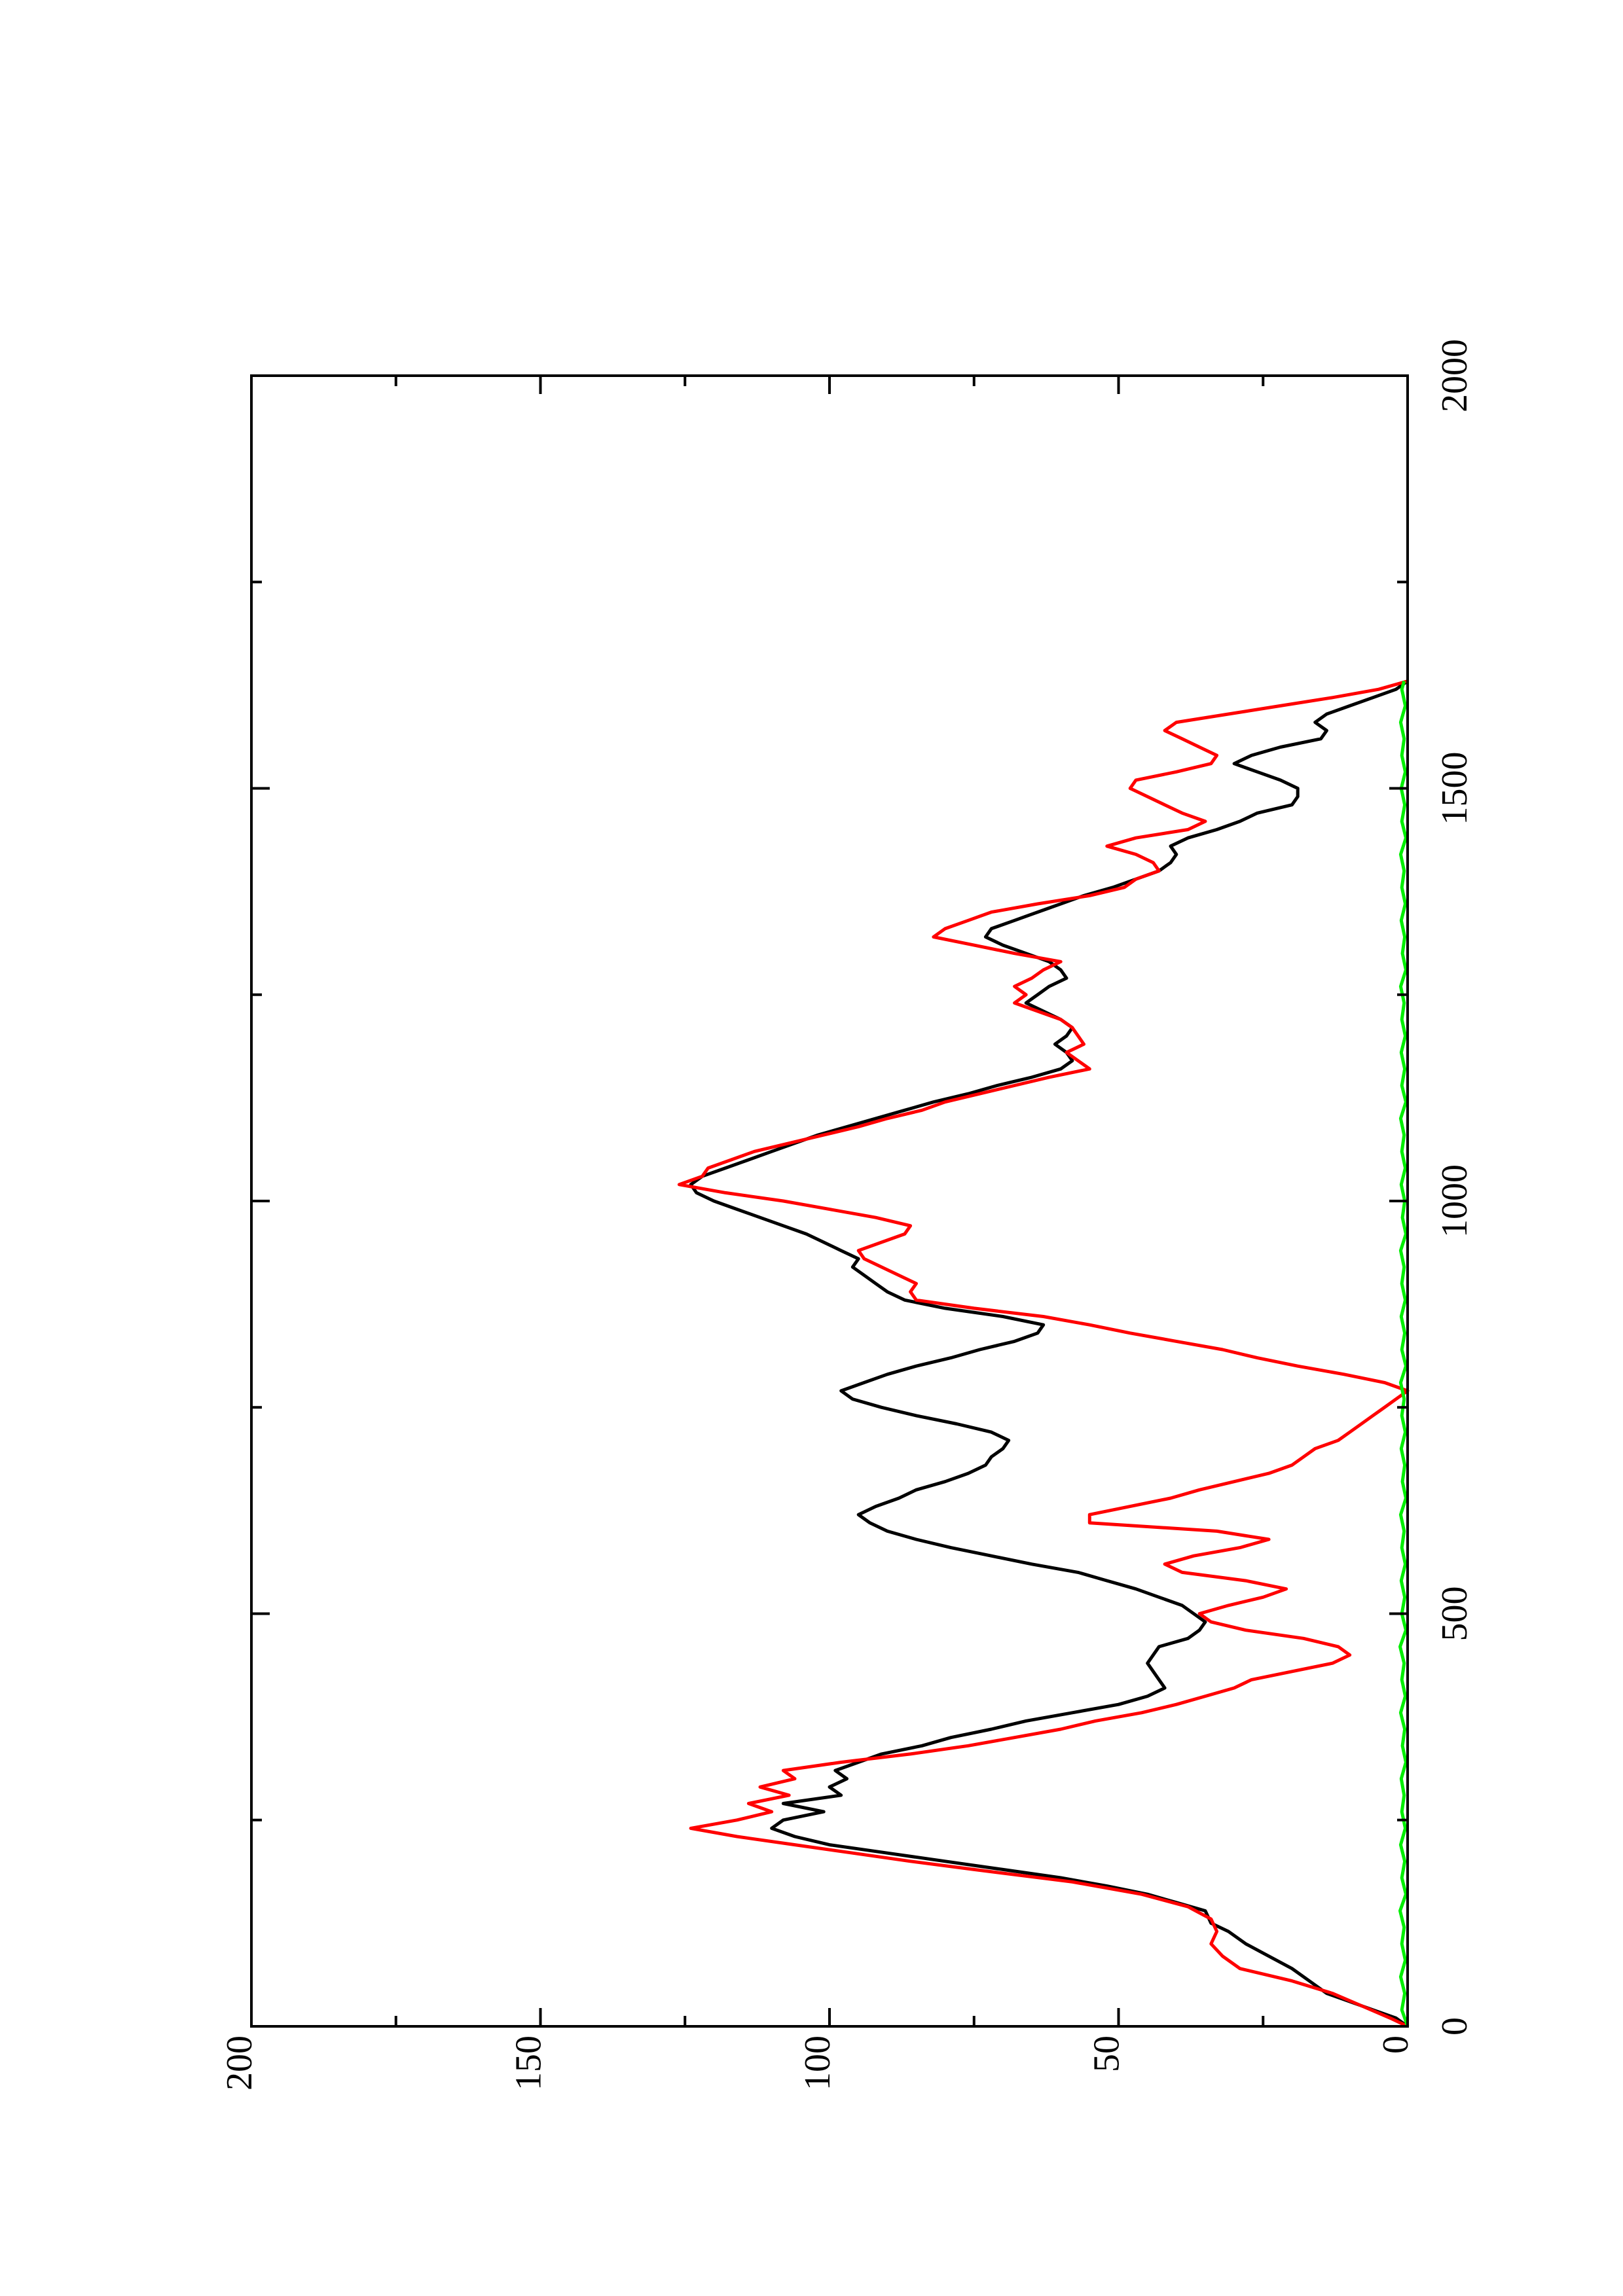  What do you see at coordinates (1454, 2026) in the screenshot?
I see `x-tick-label: 0` at bounding box center [1454, 2026].